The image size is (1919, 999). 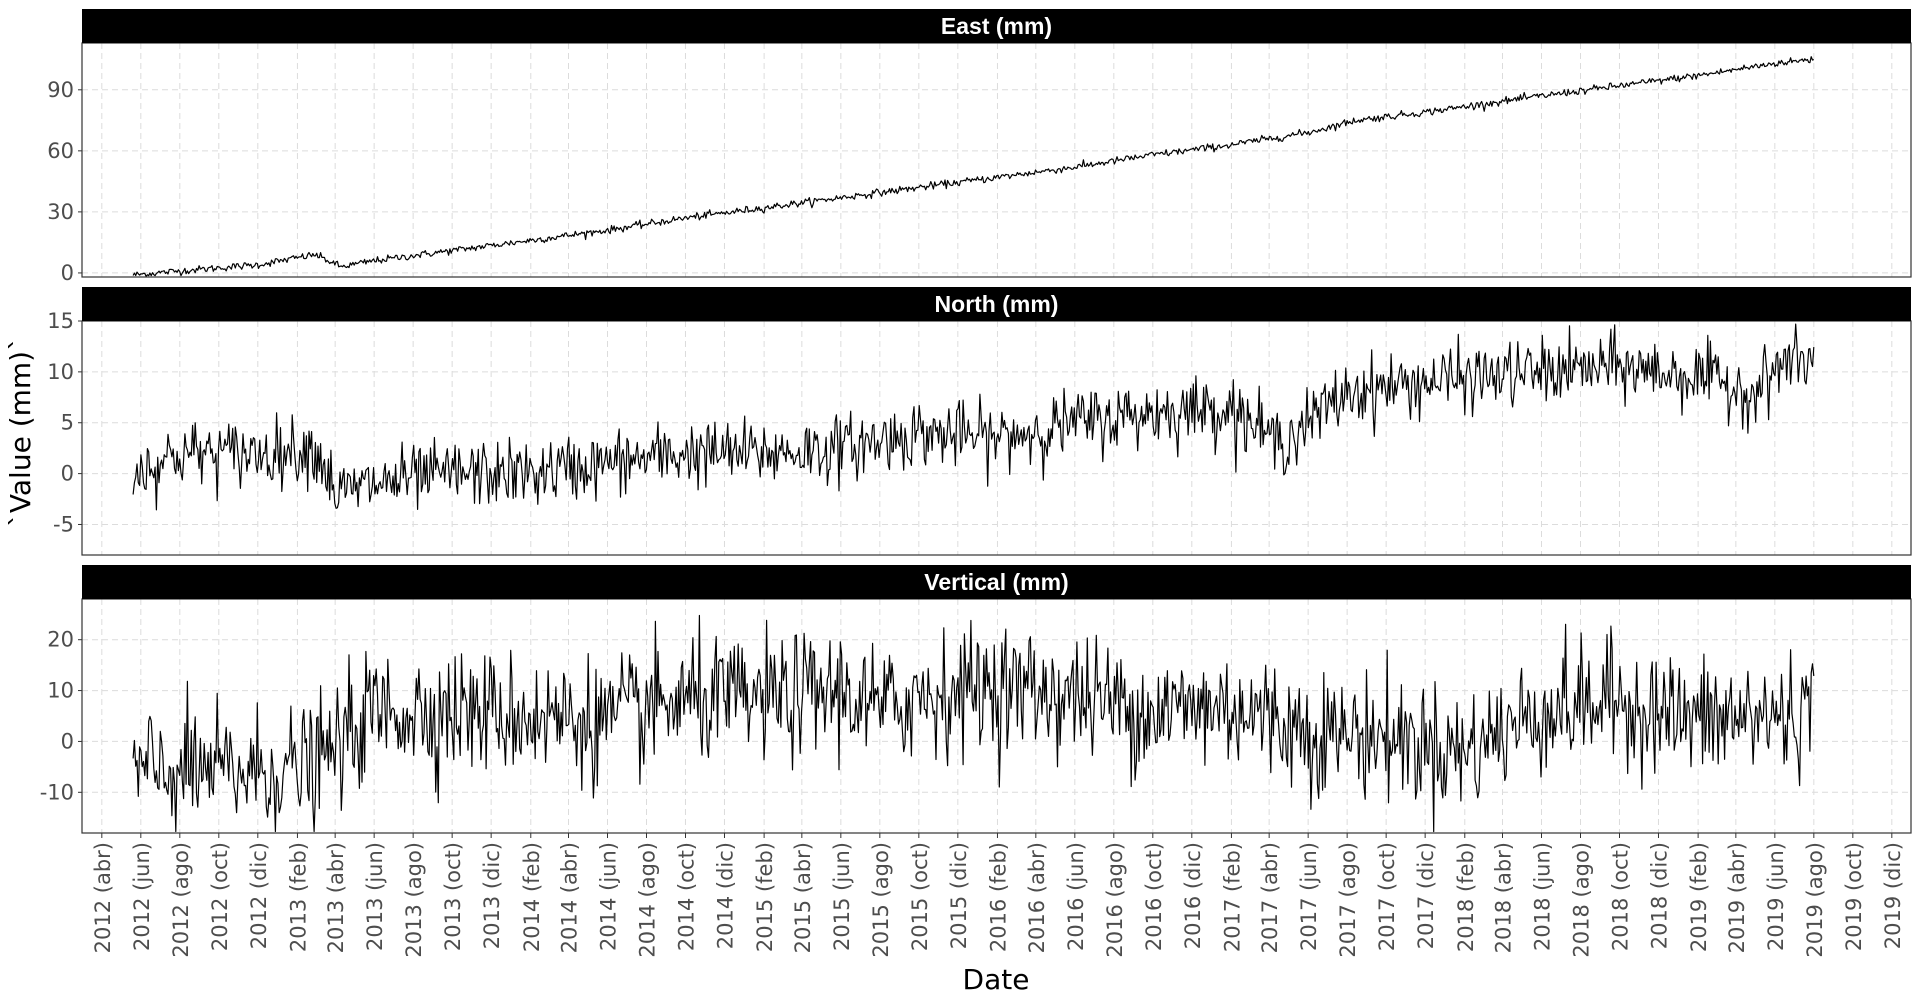 What do you see at coordinates (1503, 897) in the screenshot?
I see `x-tick-label: 2018 (abr)` at bounding box center [1503, 897].